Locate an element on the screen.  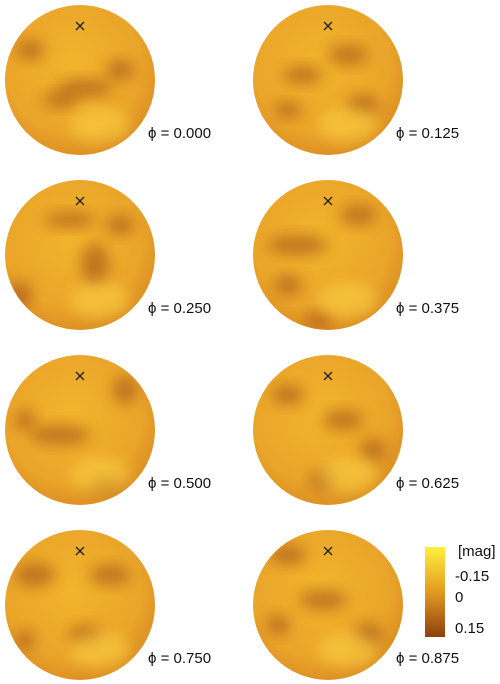
panel: ϕ = 0.000 is located at coordinates (108, 80).